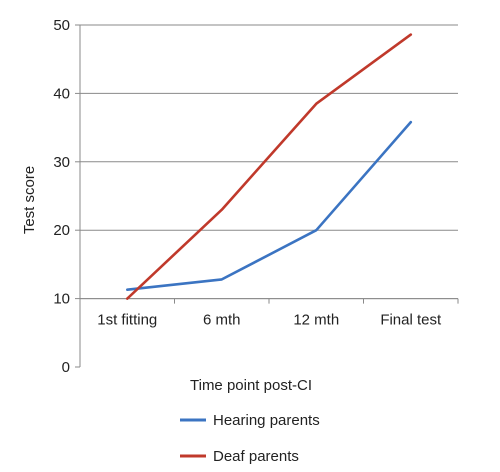 The height and width of the screenshot is (472, 500). I want to click on y-tick-label-10: 10, so click(61, 299).